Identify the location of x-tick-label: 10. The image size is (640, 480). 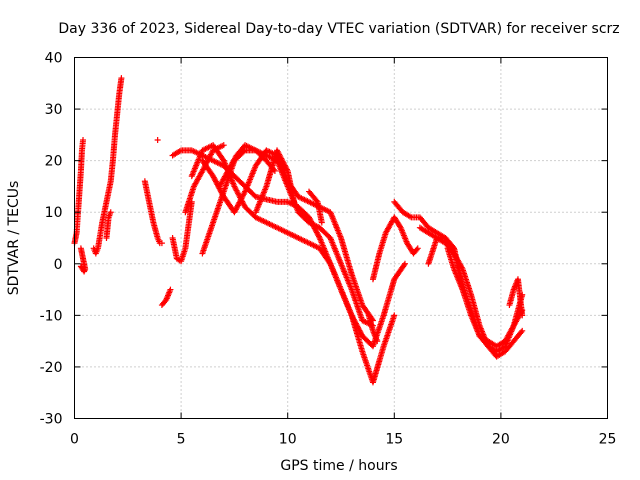
(288, 440).